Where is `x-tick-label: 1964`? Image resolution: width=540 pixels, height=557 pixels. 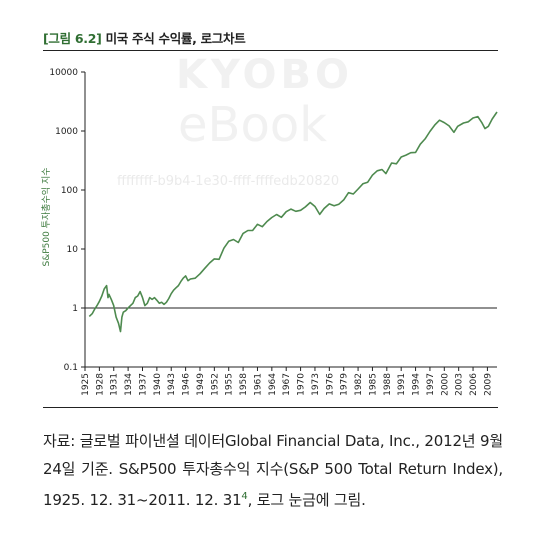
x-tick-label: 1964 is located at coordinates (273, 384).